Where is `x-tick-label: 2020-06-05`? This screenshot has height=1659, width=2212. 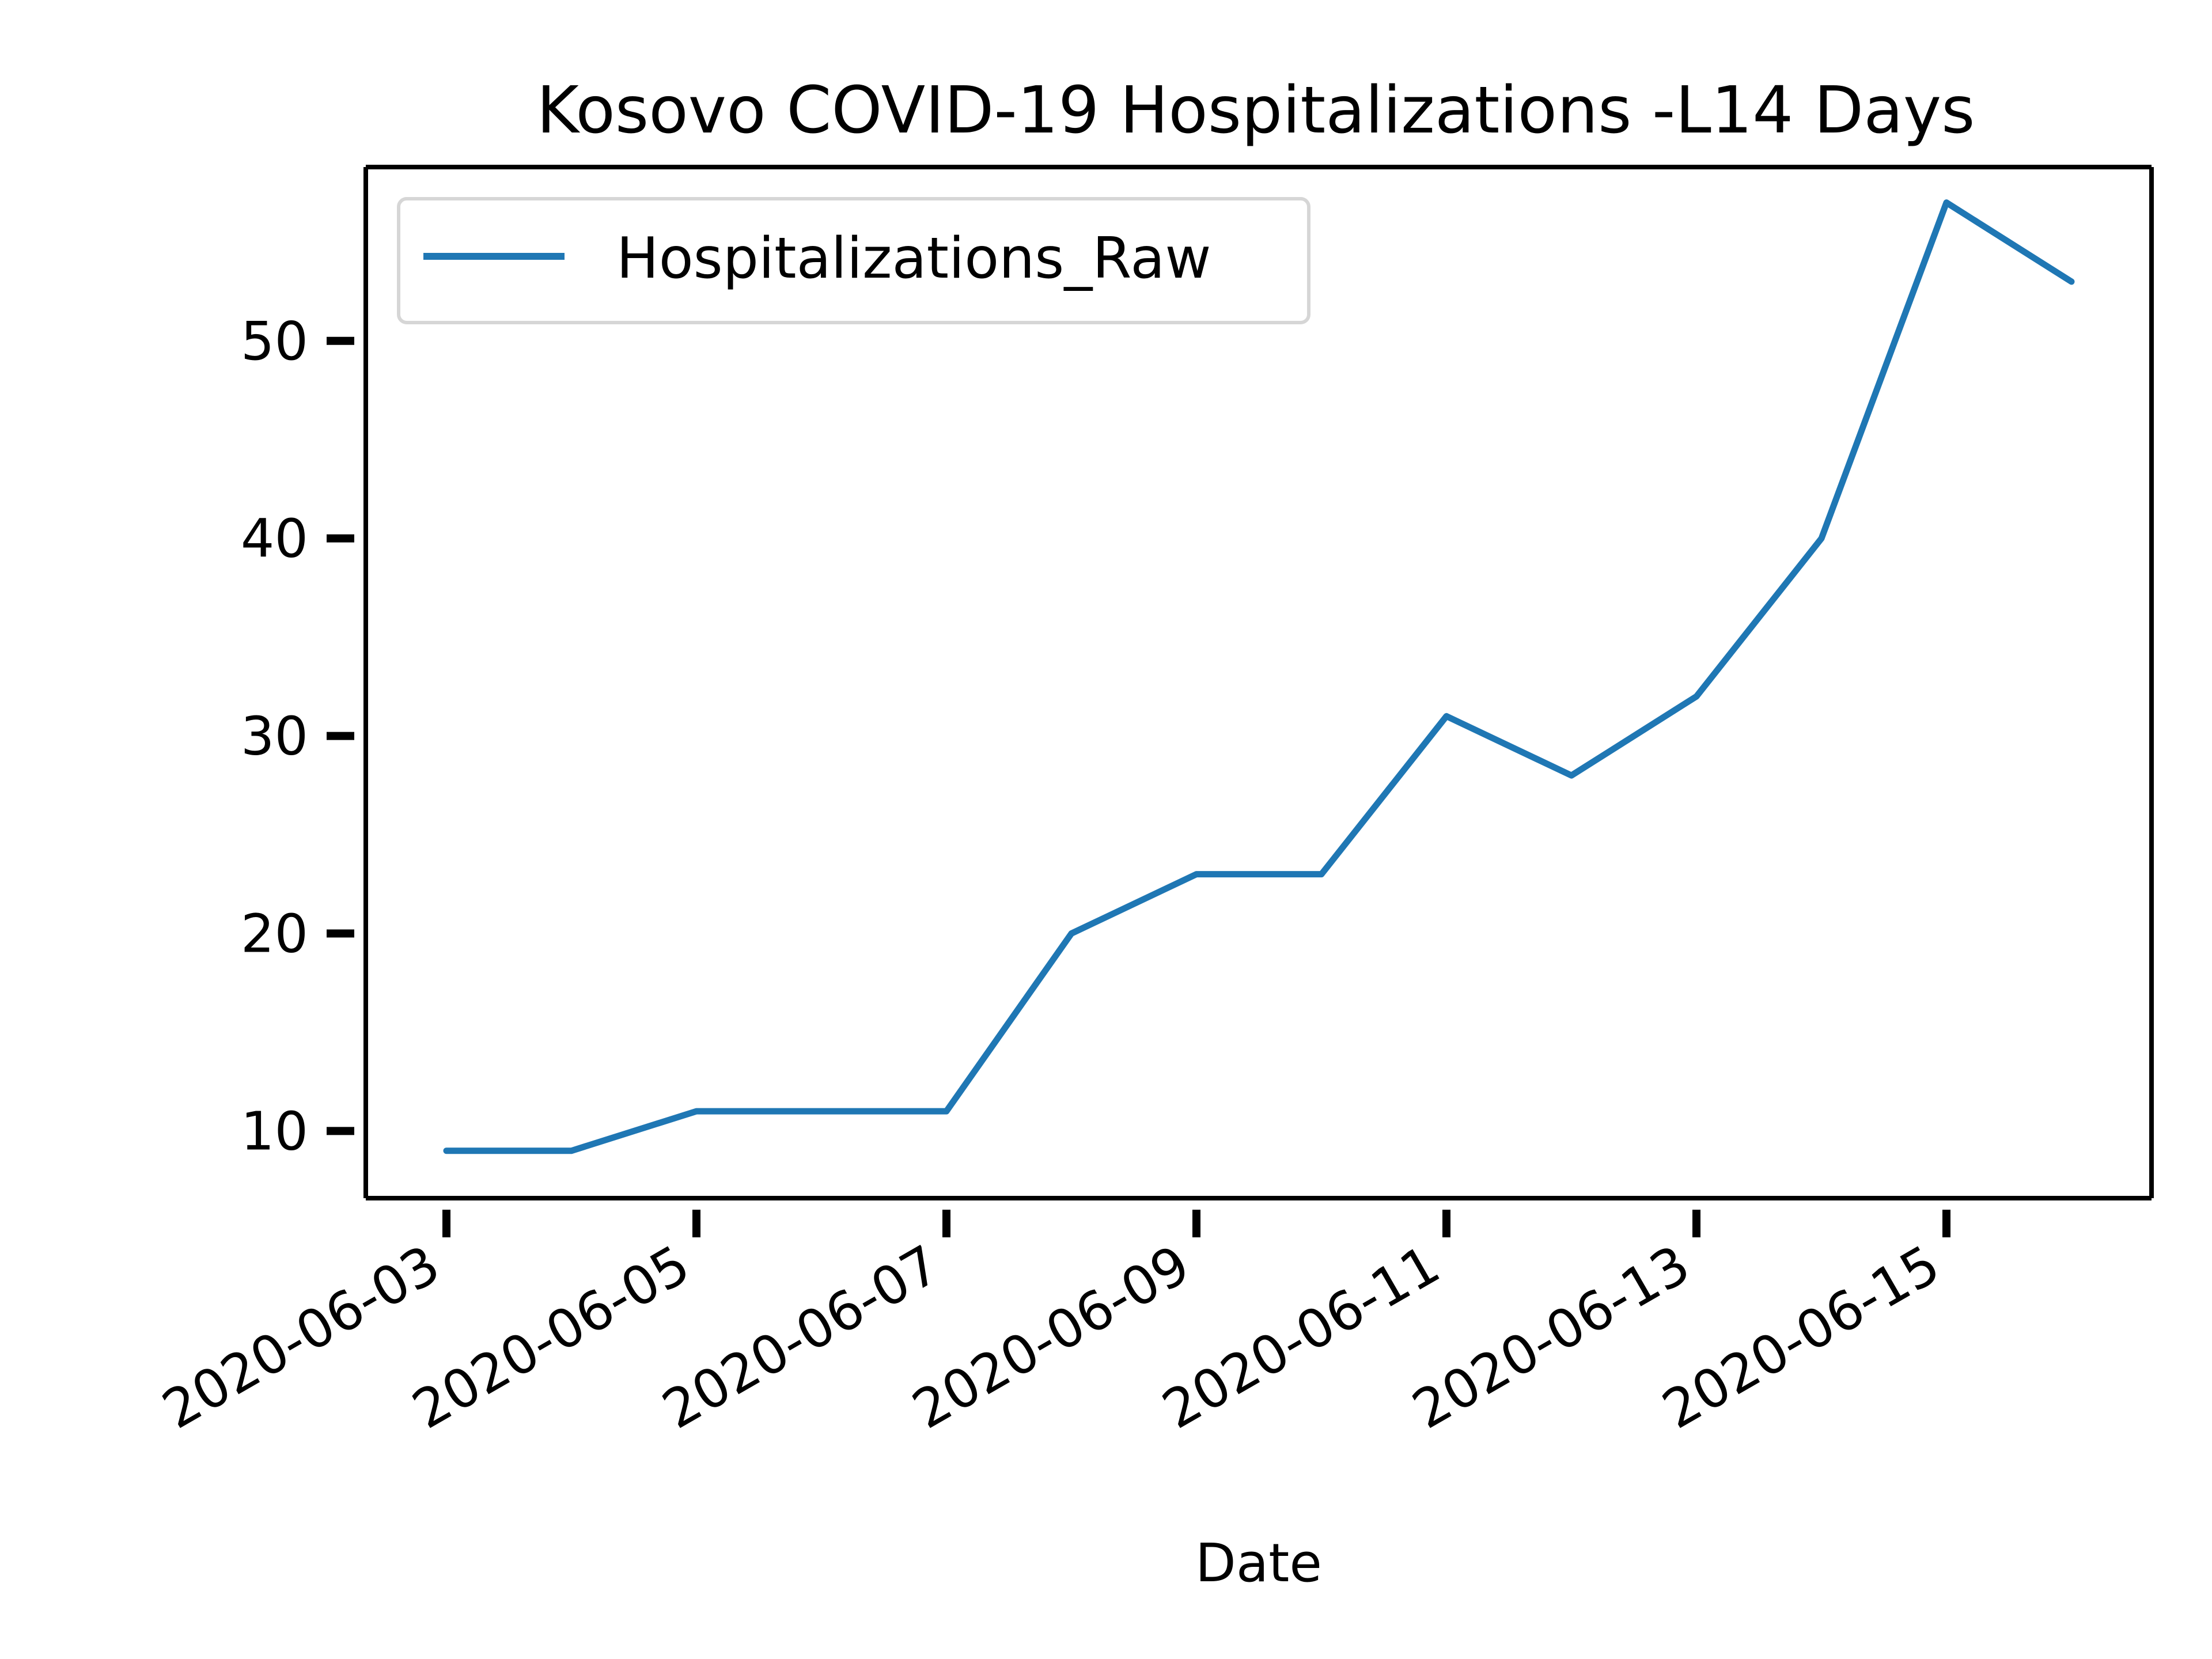
x-tick-label: 2020-06-05 is located at coordinates (551, 1337).